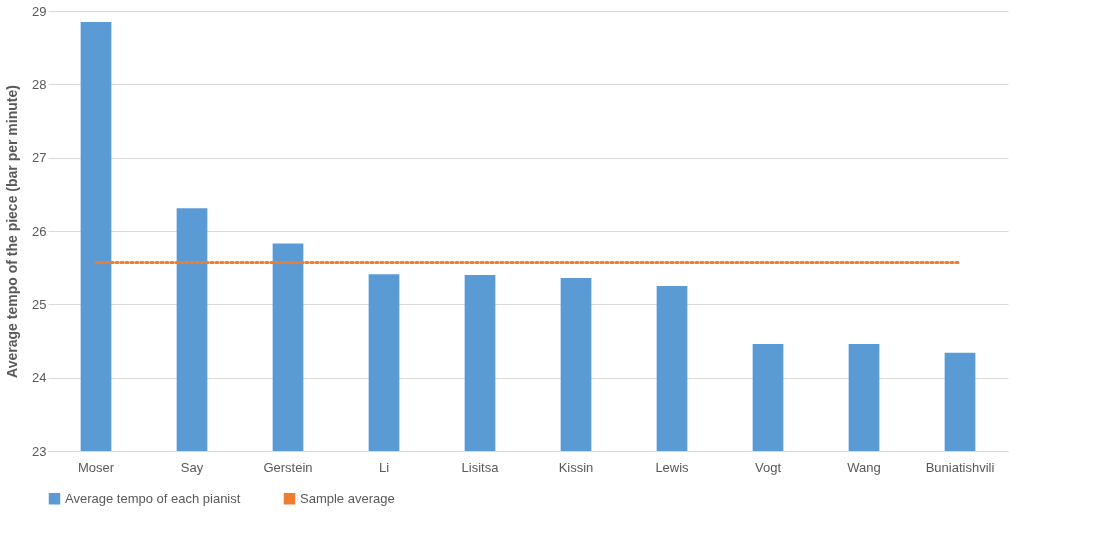 Image resolution: width=1109 pixels, height=556 pixels. What do you see at coordinates (39, 451) in the screenshot?
I see `y-tick-label: 23` at bounding box center [39, 451].